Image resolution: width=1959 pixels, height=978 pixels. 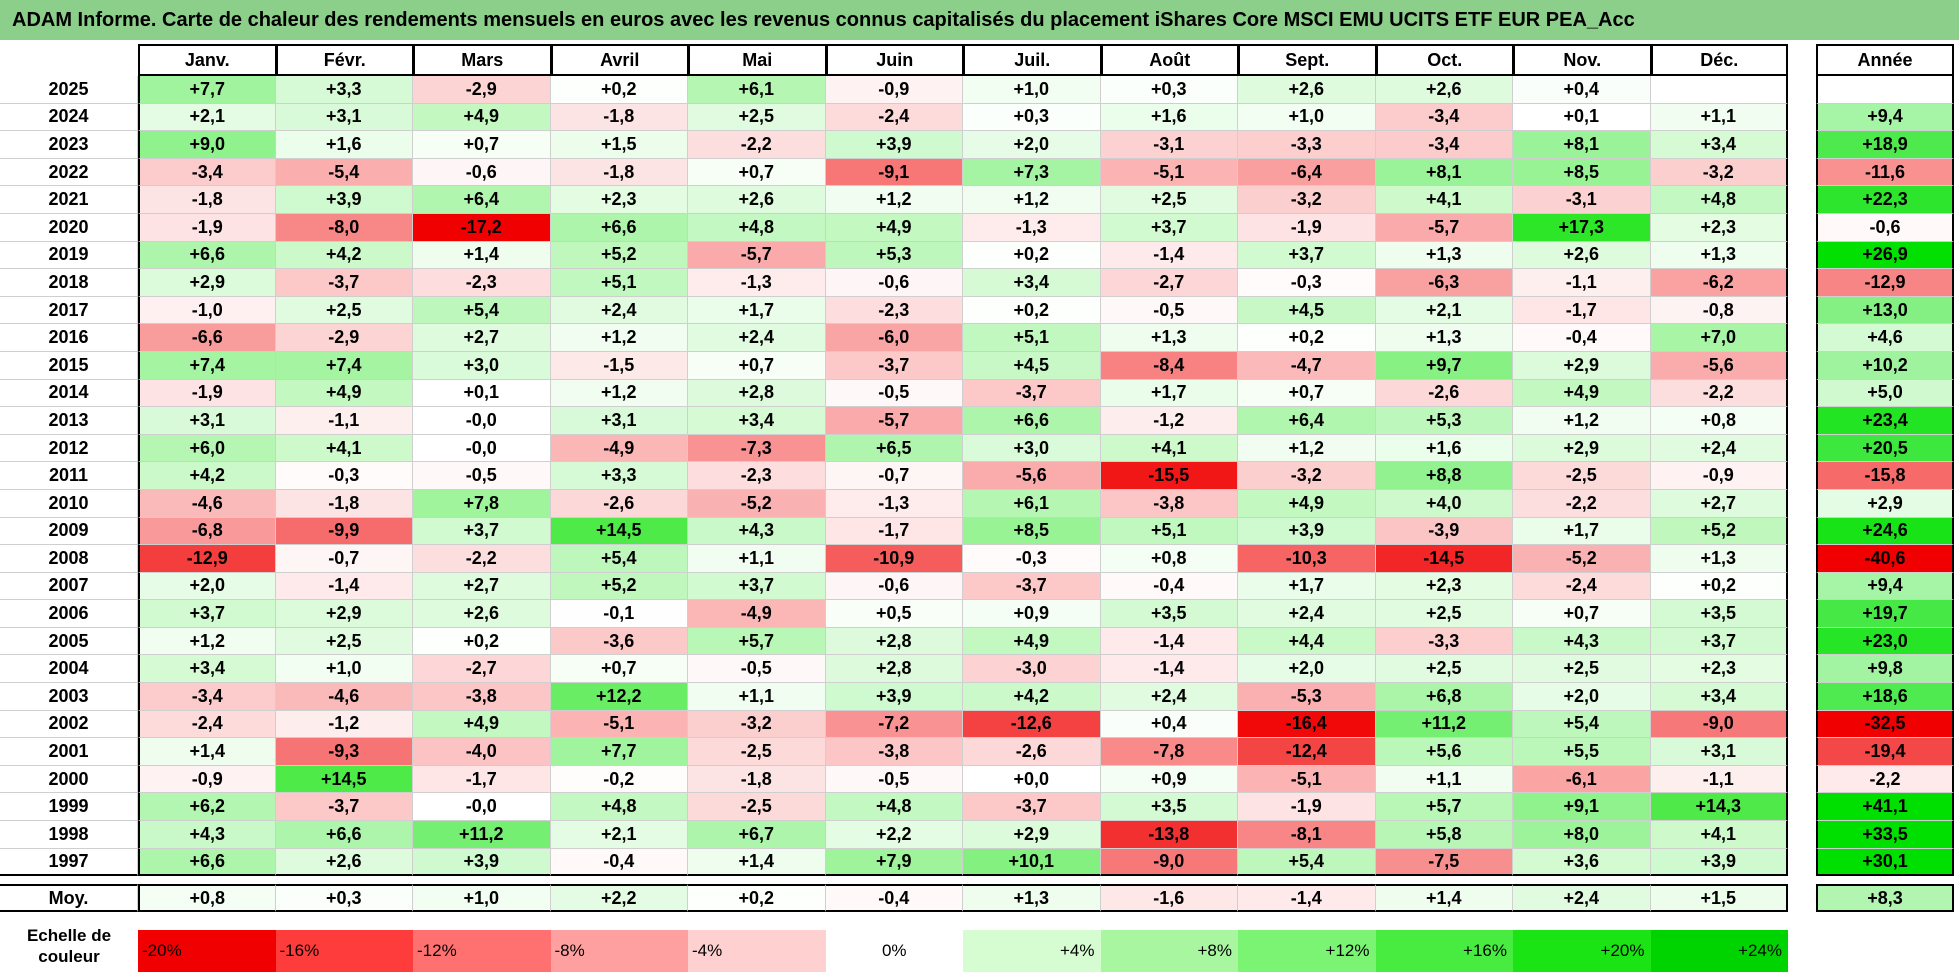 I want to click on year-label: 1999, so click(x=69, y=807).